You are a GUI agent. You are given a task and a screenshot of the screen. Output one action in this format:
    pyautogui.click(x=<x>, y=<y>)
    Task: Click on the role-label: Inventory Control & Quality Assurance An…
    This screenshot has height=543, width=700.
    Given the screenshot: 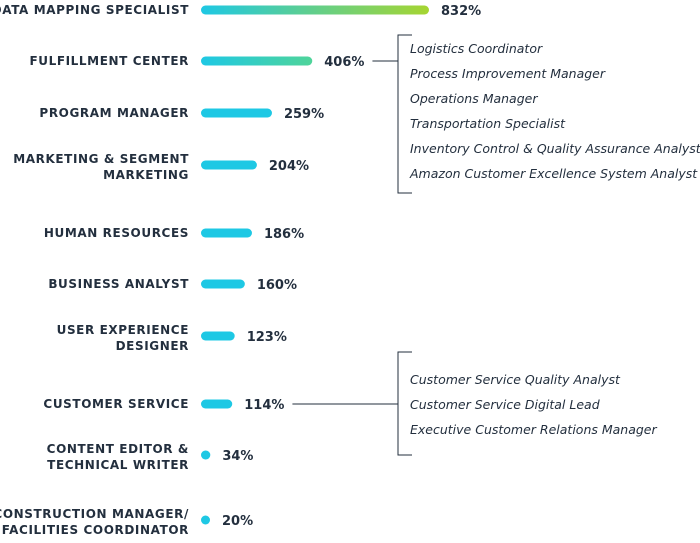 What is the action you would take?
    pyautogui.click(x=555, y=148)
    